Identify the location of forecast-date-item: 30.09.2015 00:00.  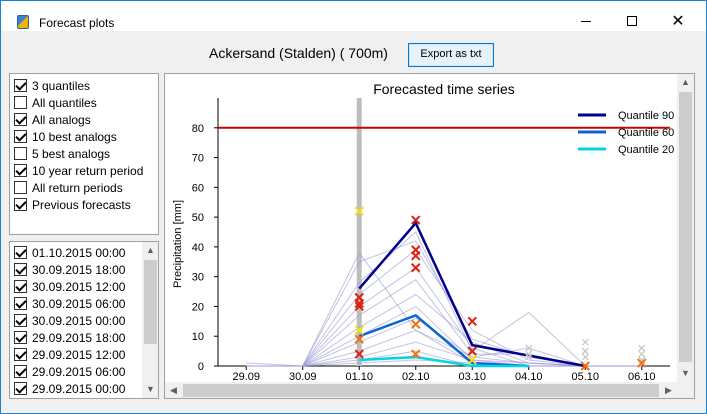
(69, 320).